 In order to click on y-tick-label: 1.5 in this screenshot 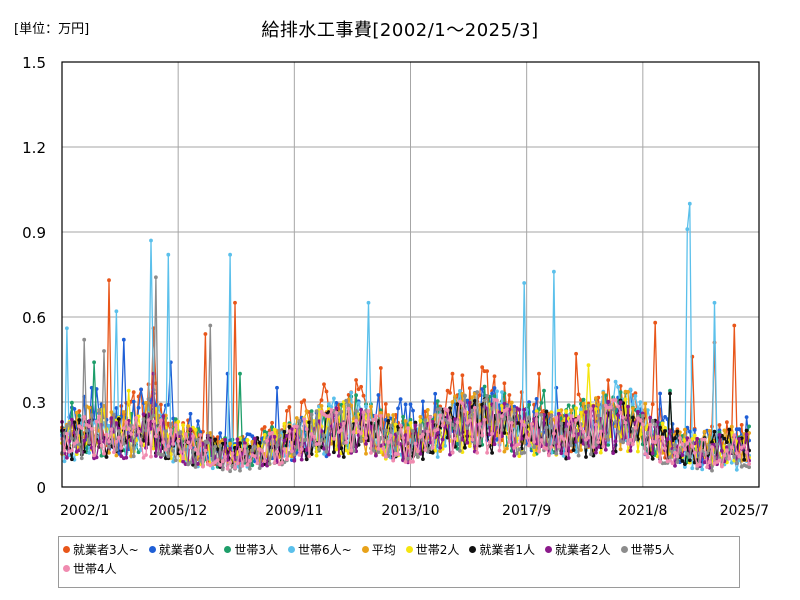, I will do `click(34, 63)`.